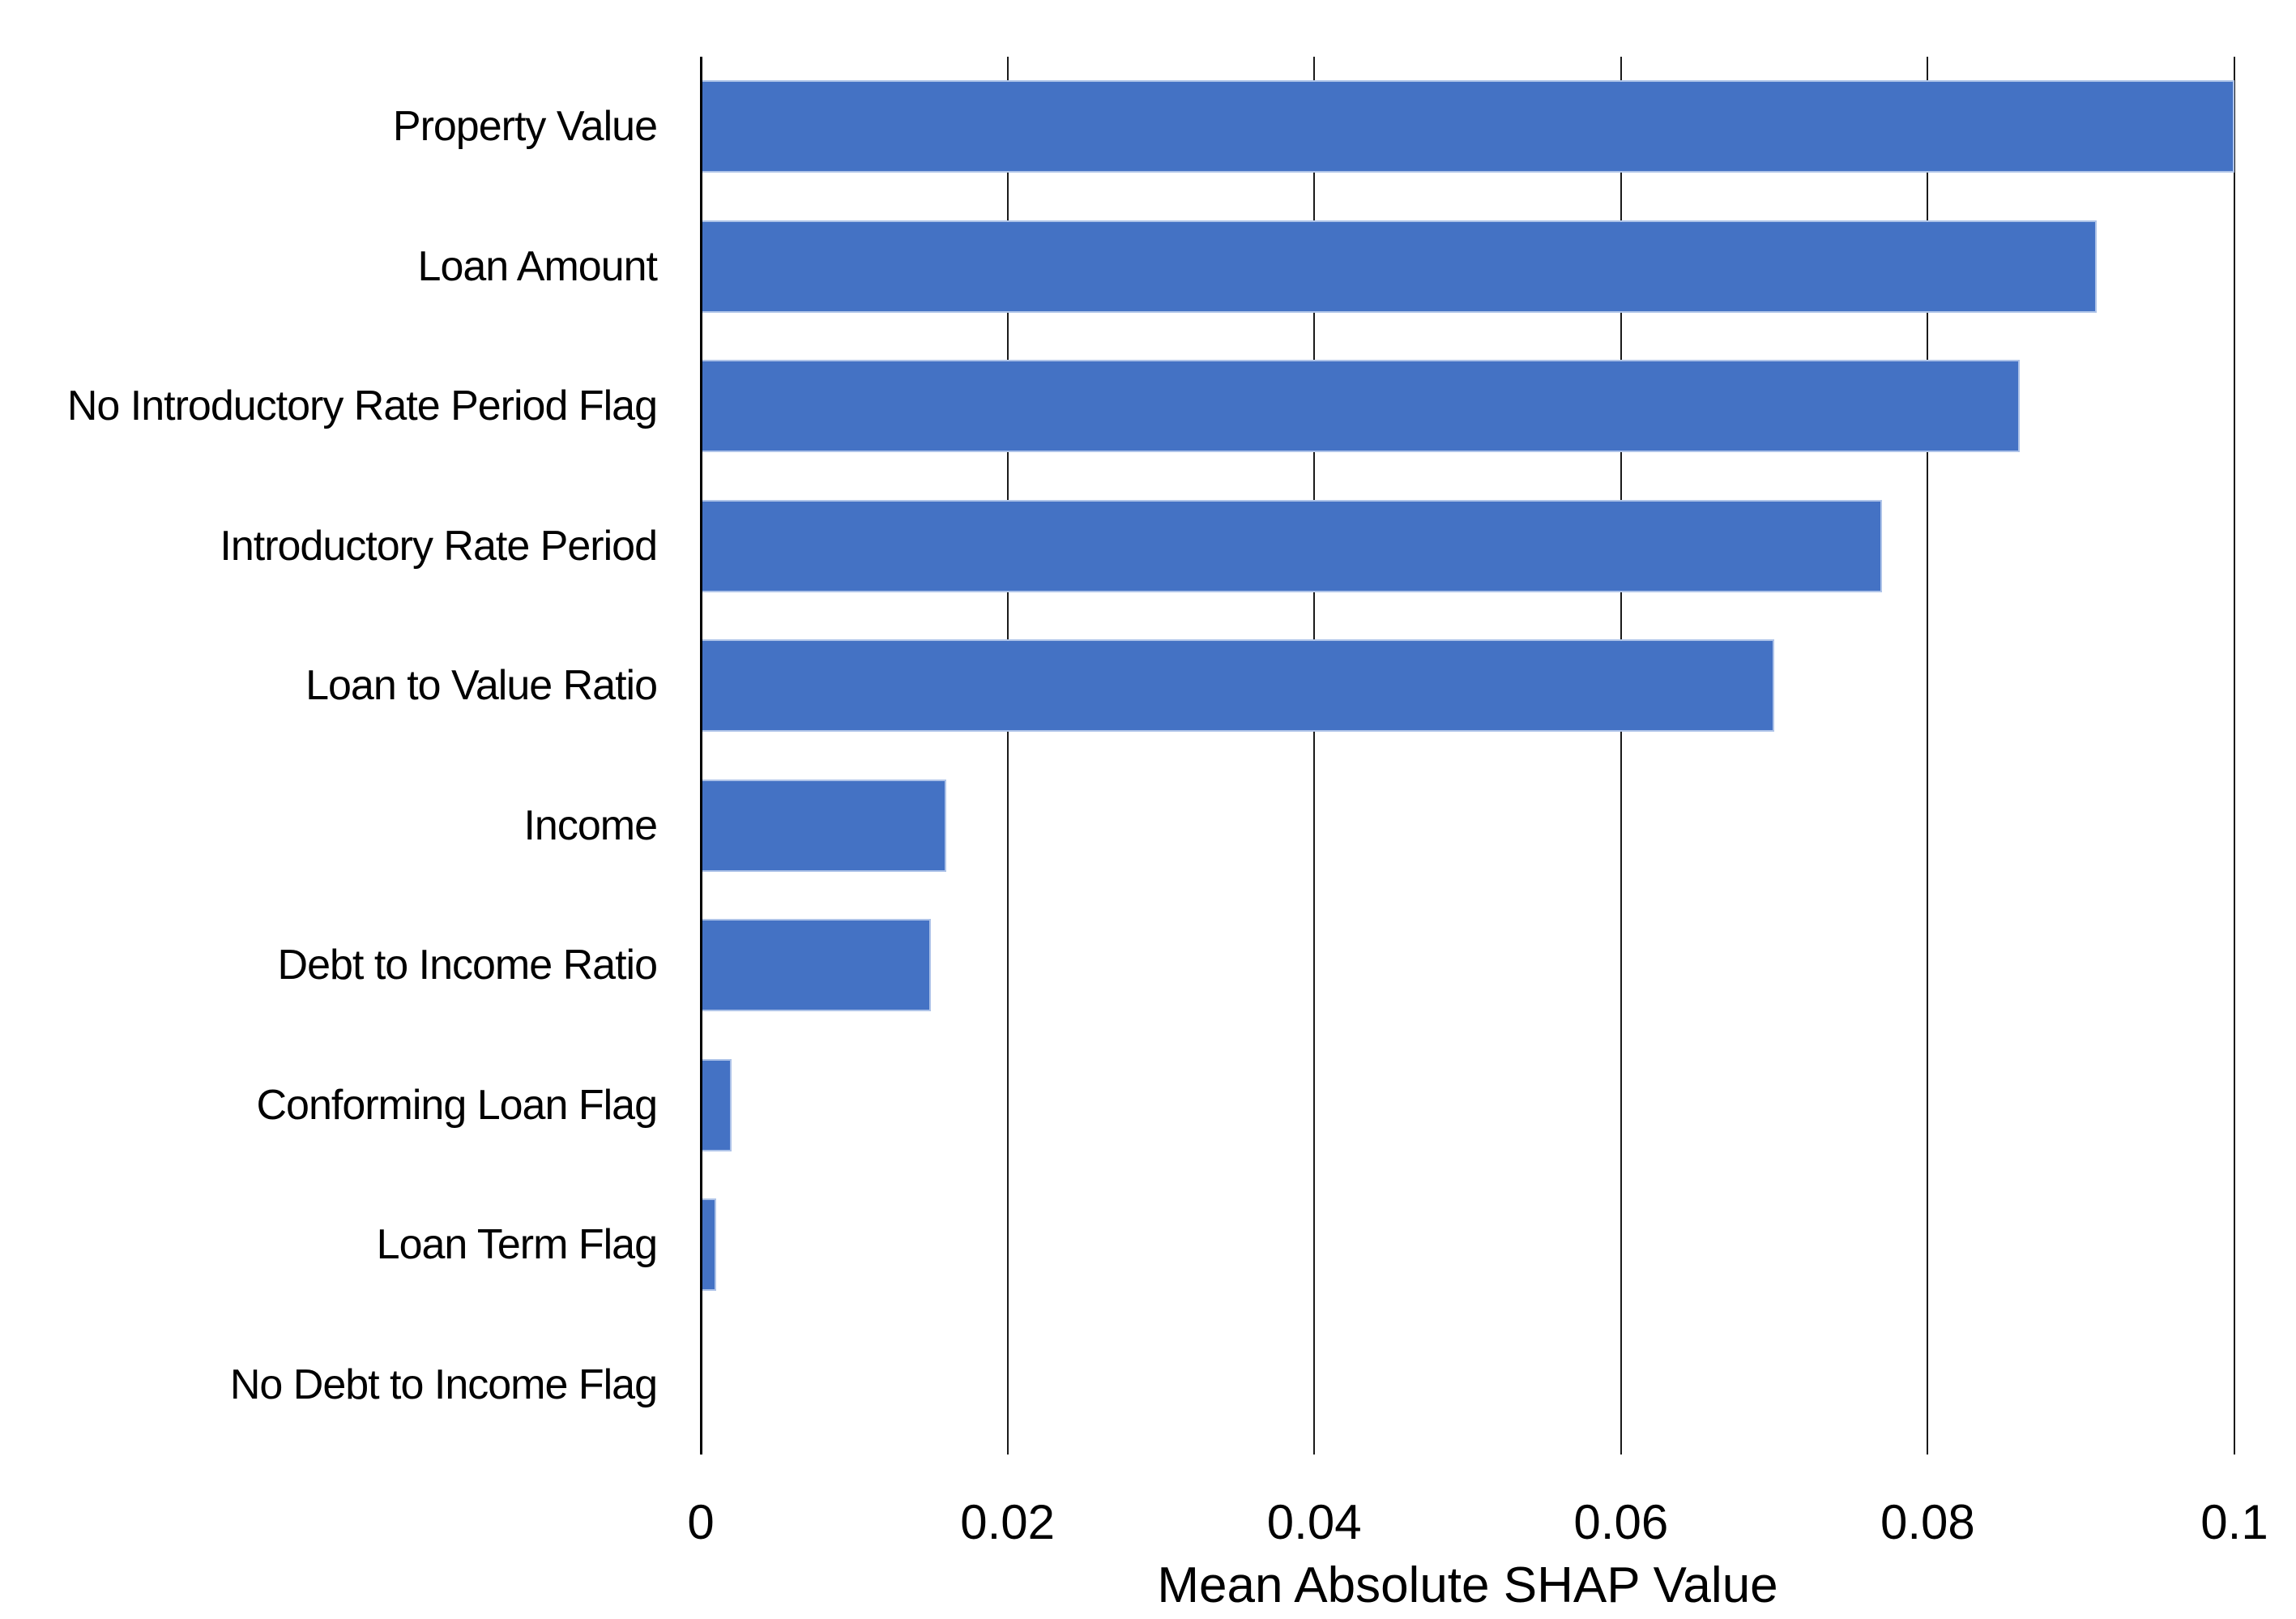 This screenshot has width=2296, height=1619. I want to click on category-label: Income, so click(590, 825).